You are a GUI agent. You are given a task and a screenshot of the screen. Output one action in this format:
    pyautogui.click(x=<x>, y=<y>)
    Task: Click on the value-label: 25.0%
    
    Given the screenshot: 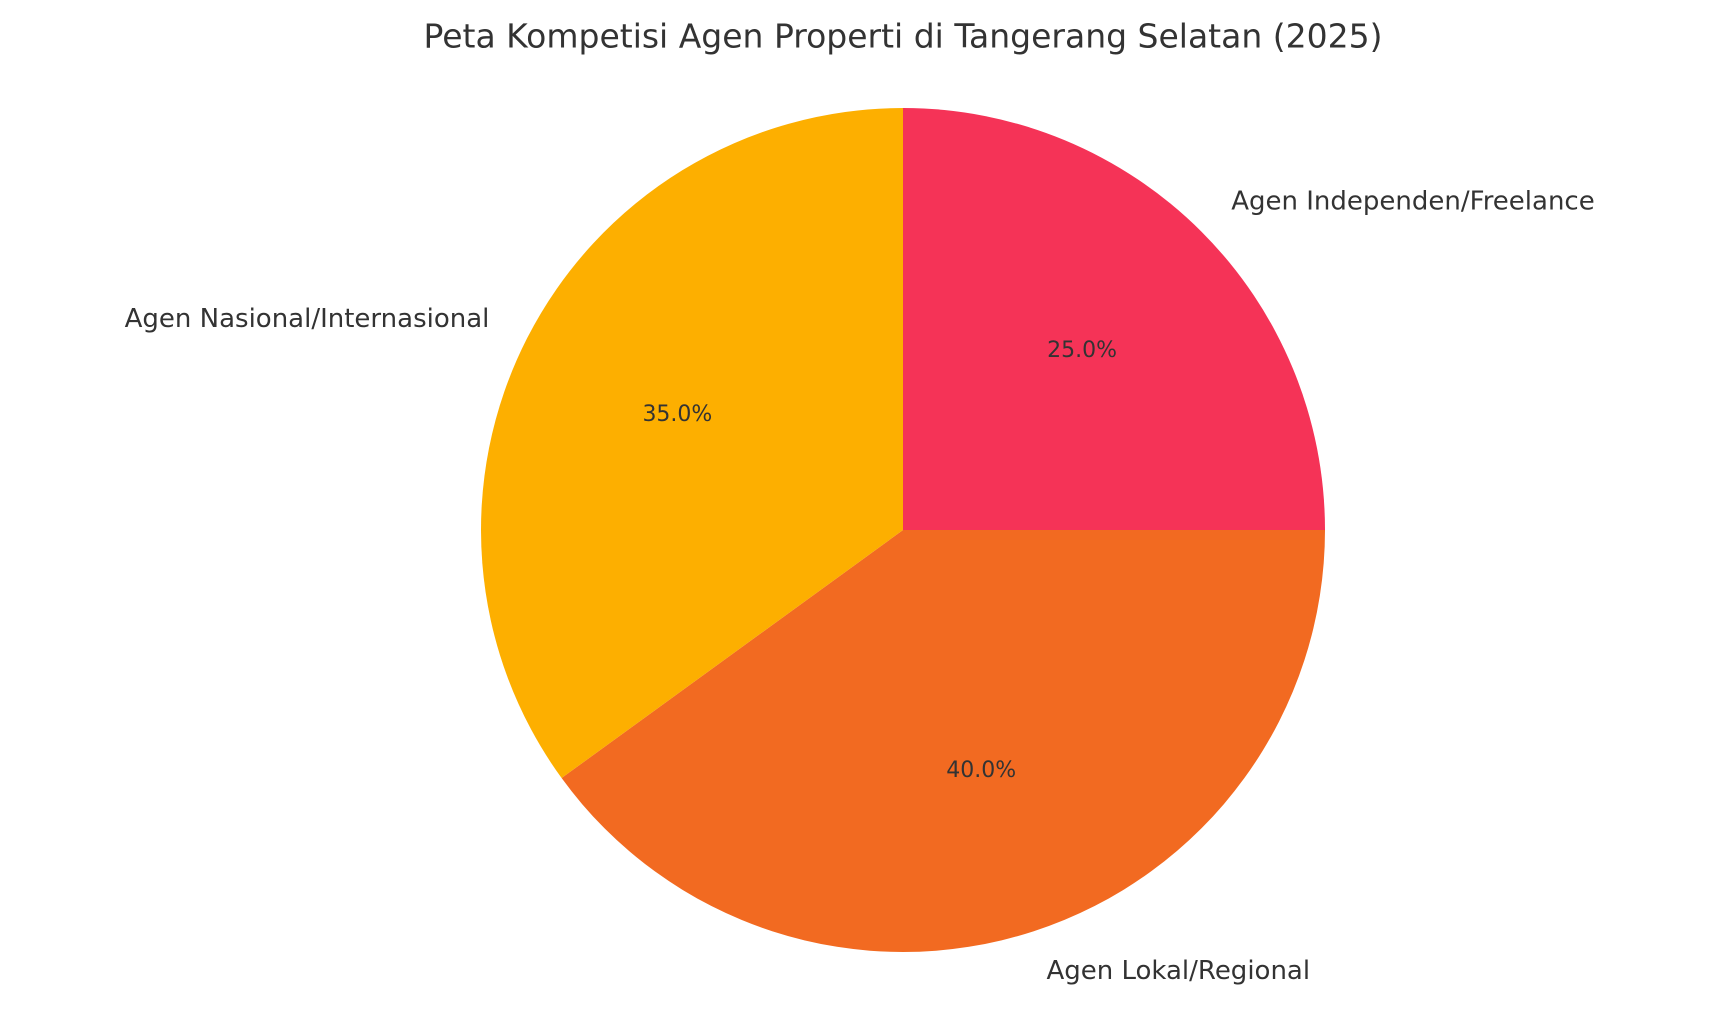 What is the action you would take?
    pyautogui.click(x=1082, y=350)
    